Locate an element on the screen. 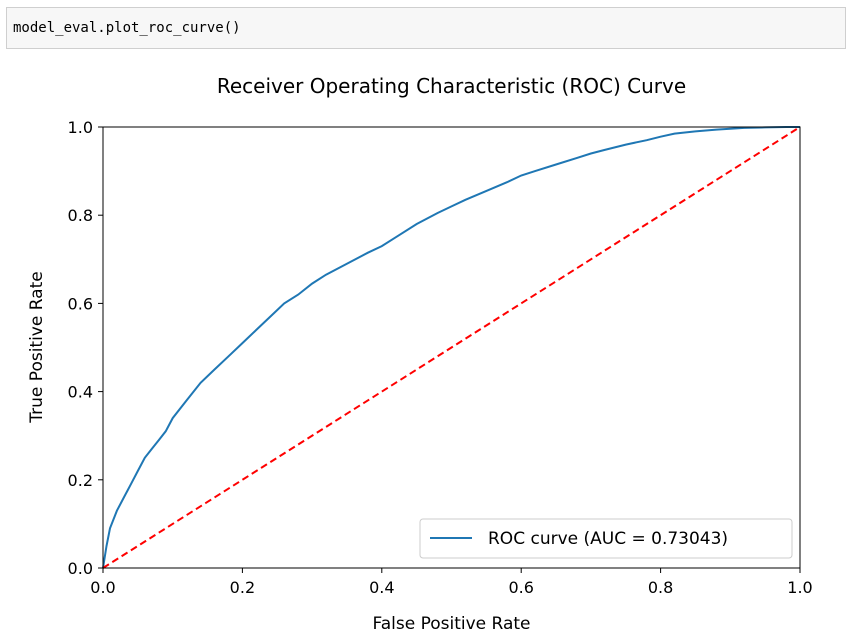 The image size is (849, 640). legend: ROC curve (AUC = 0.73043) is located at coordinates (606, 538).